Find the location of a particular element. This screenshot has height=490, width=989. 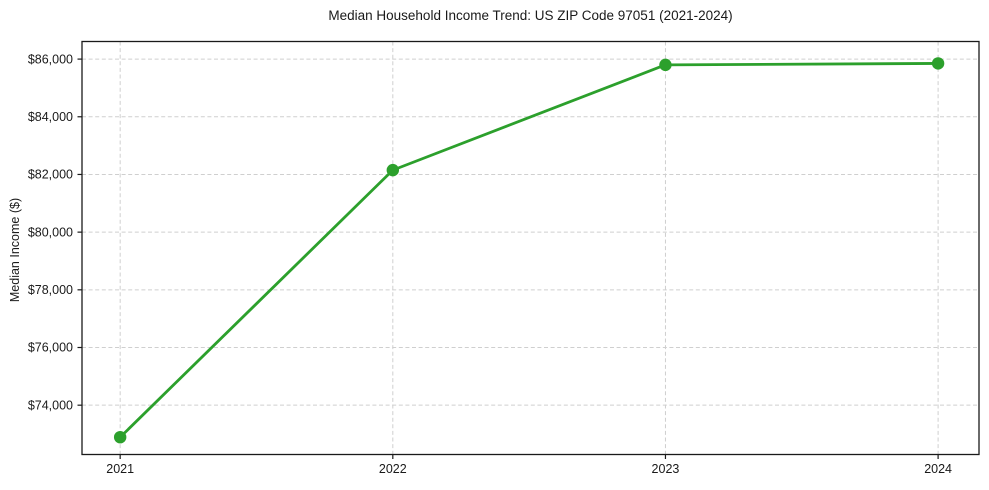

y-tick-label: $84,000 is located at coordinates (50, 117).